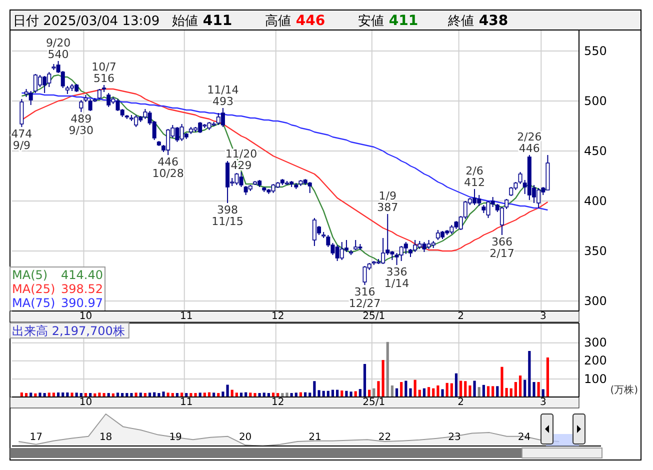 This screenshot has width=653, height=470. I want to click on annotation: 398 11/15, so click(228, 216).